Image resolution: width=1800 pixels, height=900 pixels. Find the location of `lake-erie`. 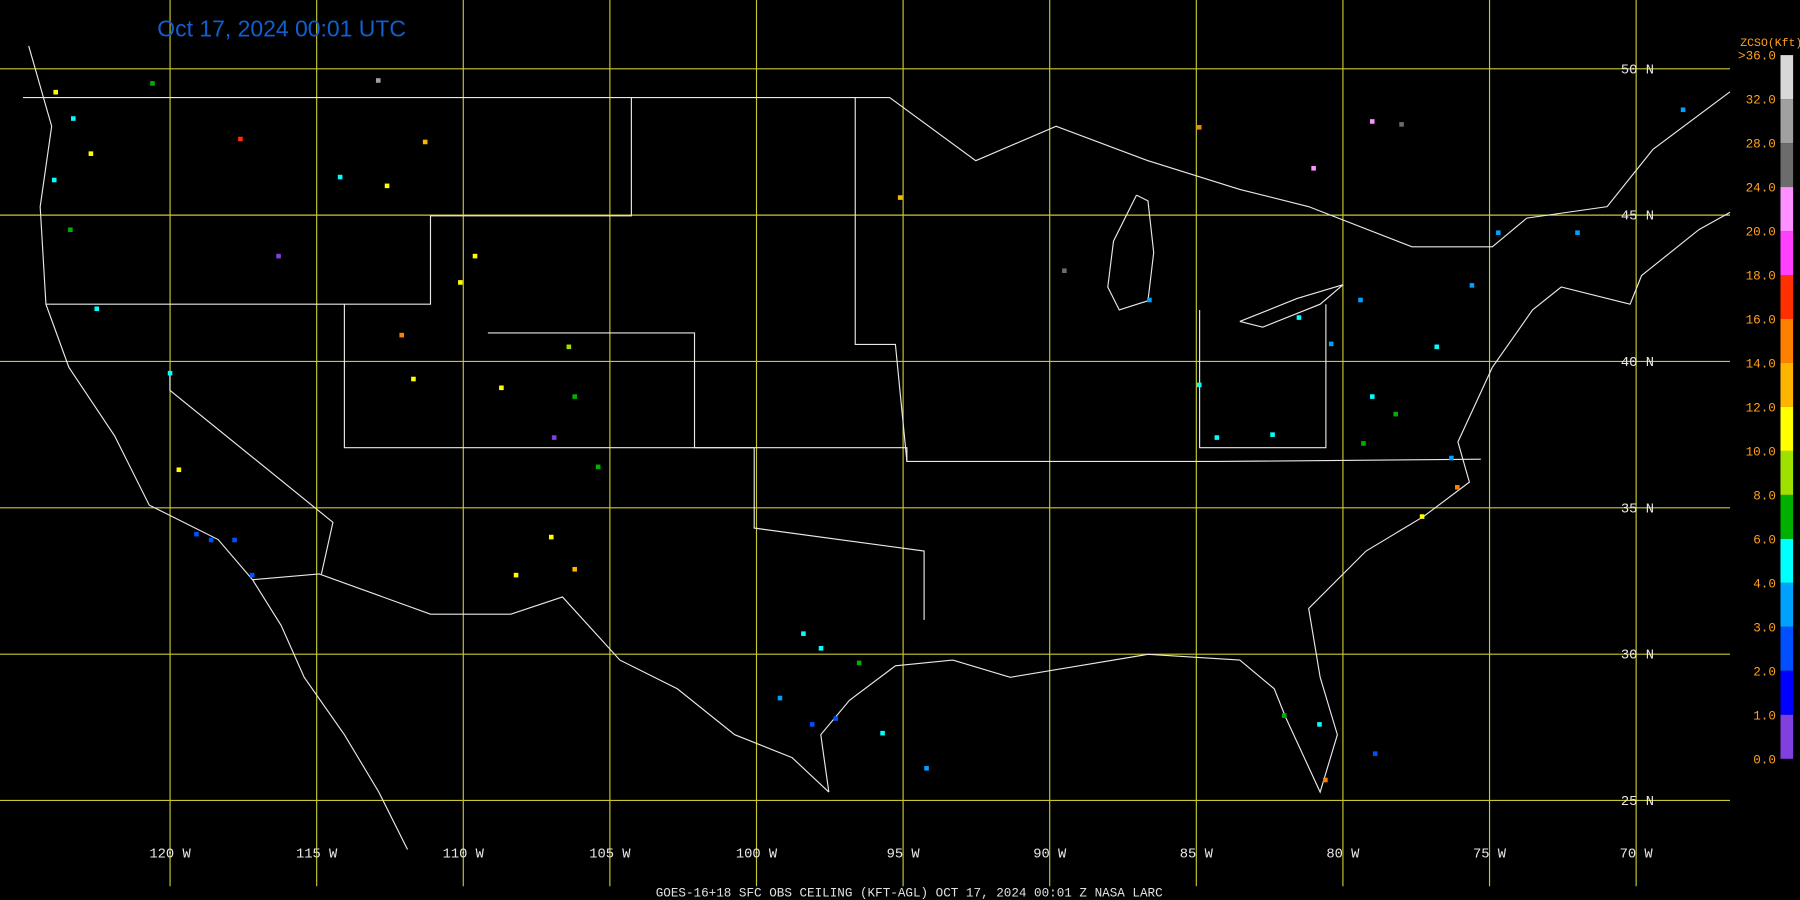

lake-erie is located at coordinates (1291, 306).